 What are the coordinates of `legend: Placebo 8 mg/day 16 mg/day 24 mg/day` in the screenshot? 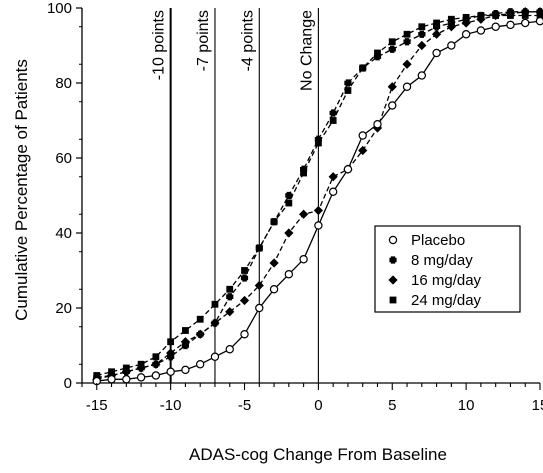 It's located at (447, 269).